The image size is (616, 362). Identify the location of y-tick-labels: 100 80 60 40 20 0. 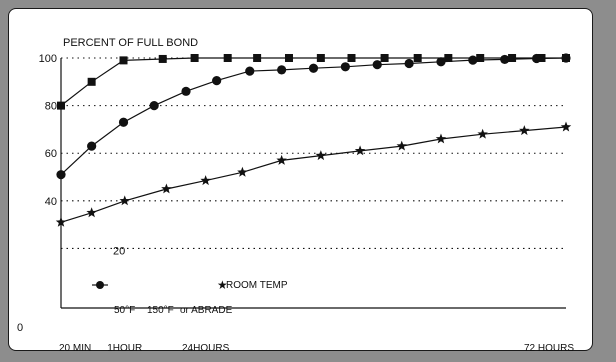
(71, 193).